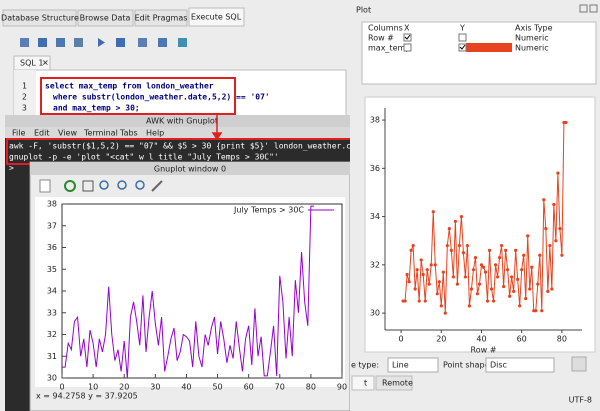 Image resolution: width=600 pixels, height=411 pixels. I want to click on table-header: Columns, so click(385, 28).